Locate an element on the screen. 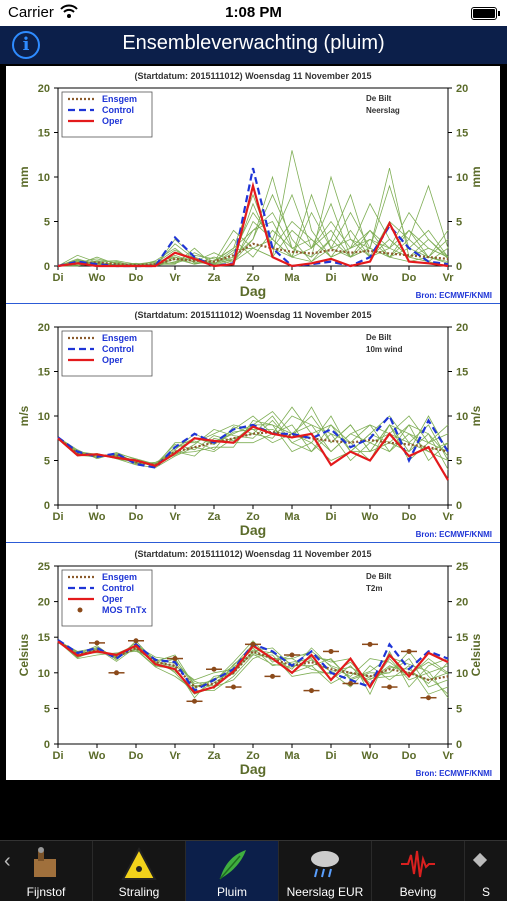 The image size is (507, 901). y-tick-label-right: 10 is located at coordinates (462, 178).